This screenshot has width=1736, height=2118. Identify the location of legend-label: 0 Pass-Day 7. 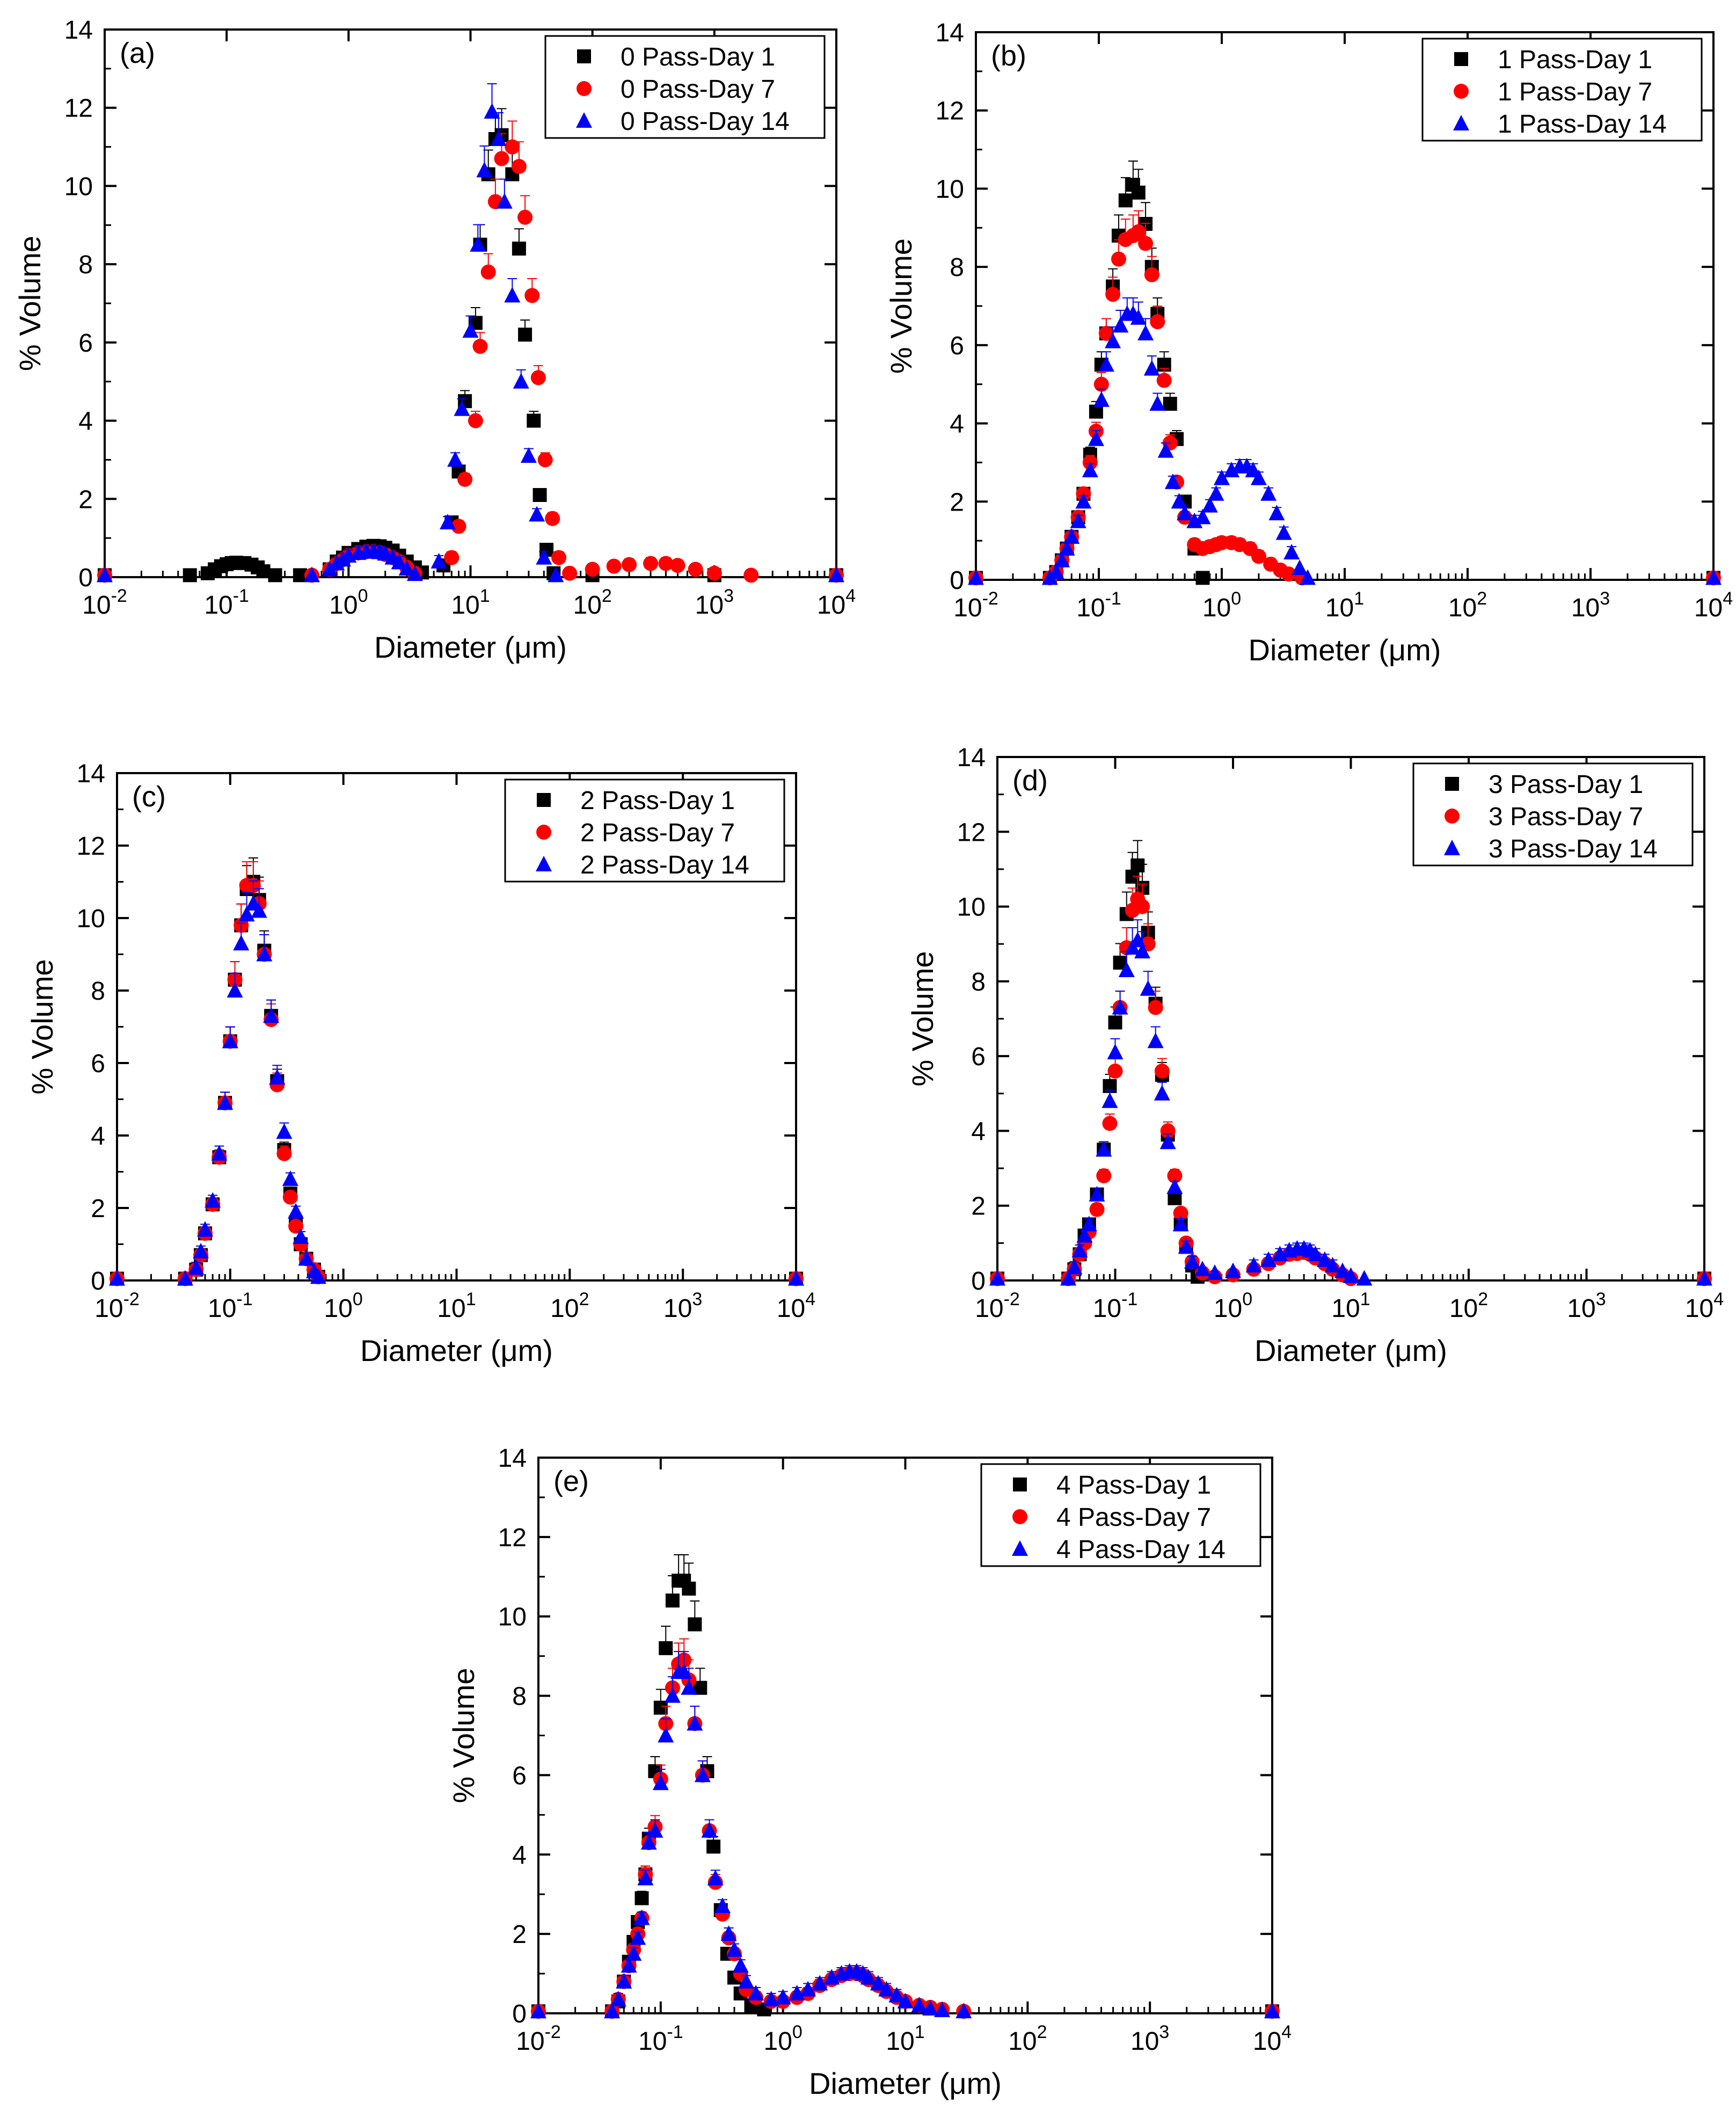
(698, 89).